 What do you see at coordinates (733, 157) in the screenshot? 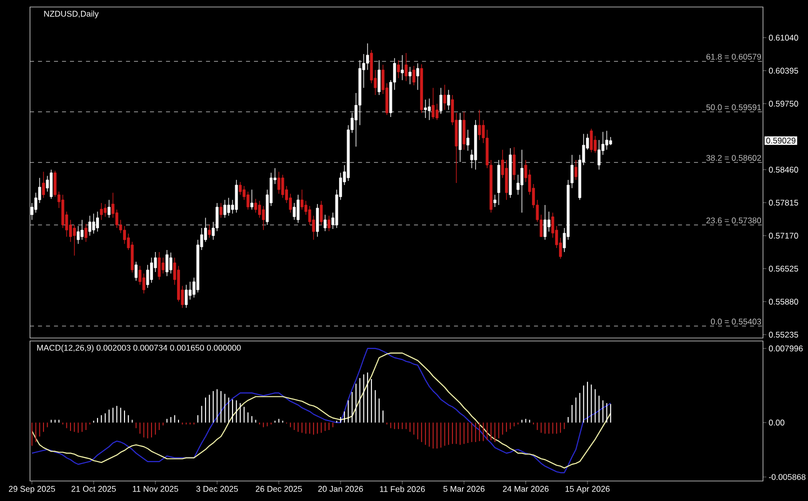
I see `ref-line-label: 38.2 = 0.58602` at bounding box center [733, 157].